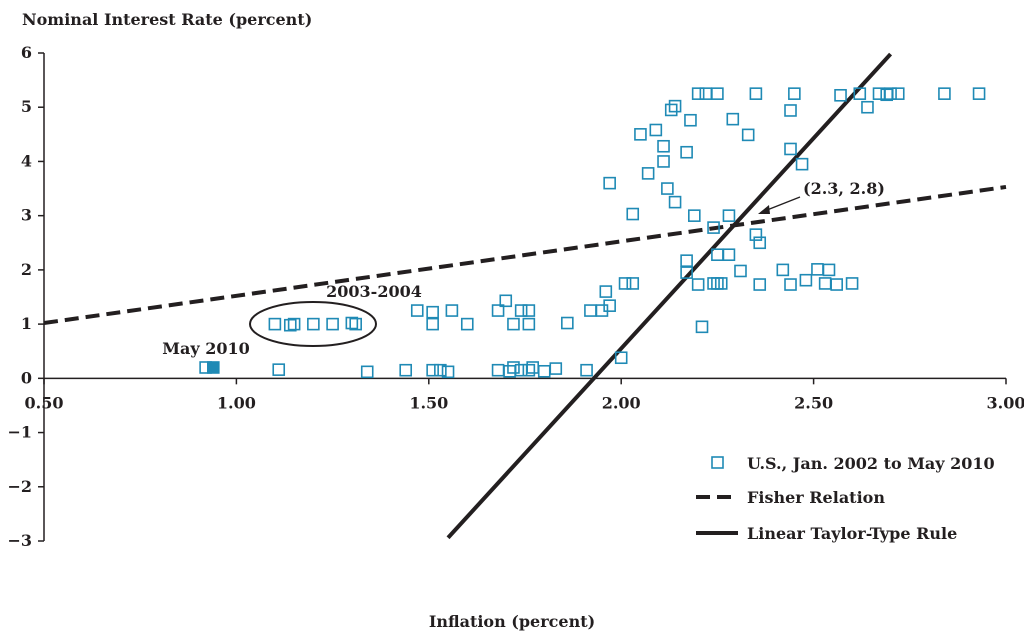 The image size is (1024, 637). Describe the element at coordinates (26, 160) in the screenshot. I see `y-tick-label: 4` at that location.